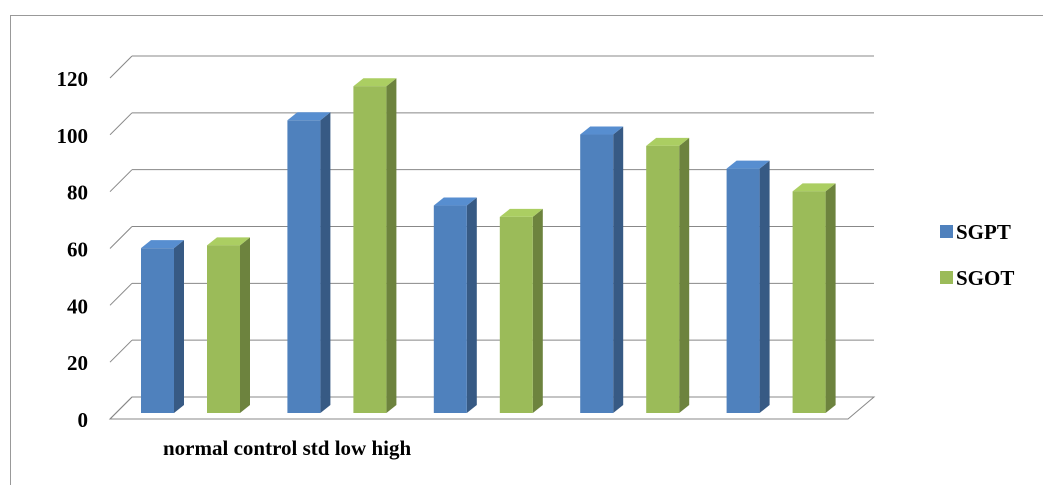 The width and height of the screenshot is (1043, 490). Describe the element at coordinates (983, 232) in the screenshot. I see `legend-label: SGPT` at that location.